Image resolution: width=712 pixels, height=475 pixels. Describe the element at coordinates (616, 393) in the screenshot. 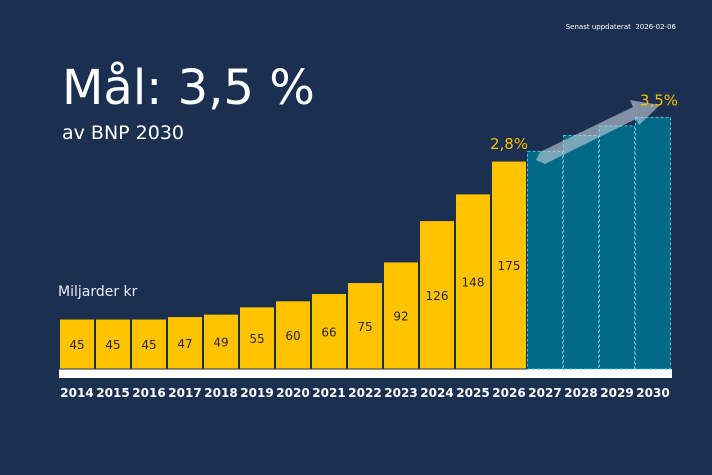

I see `x-tick-label: 2029` at that location.